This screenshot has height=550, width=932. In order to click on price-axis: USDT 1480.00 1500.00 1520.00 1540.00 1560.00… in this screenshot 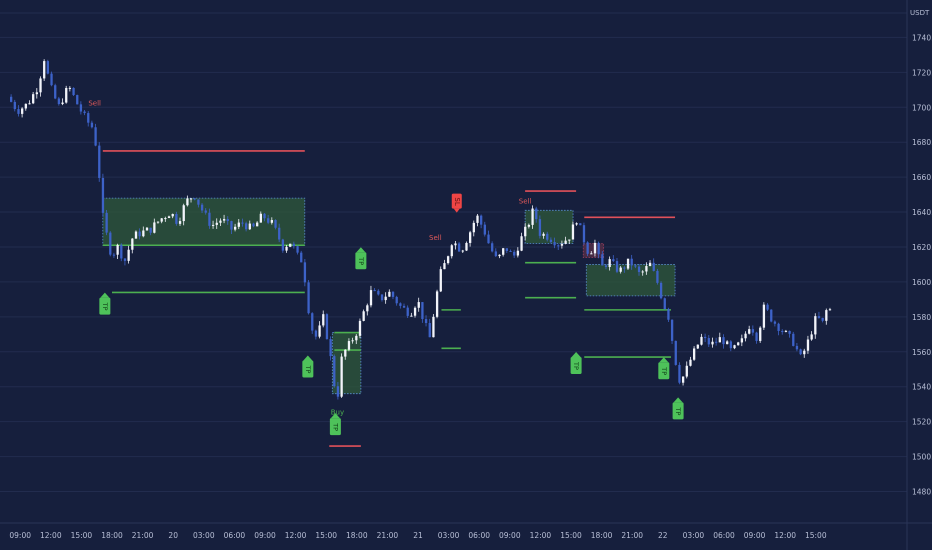, I will do `click(921, 253)`.